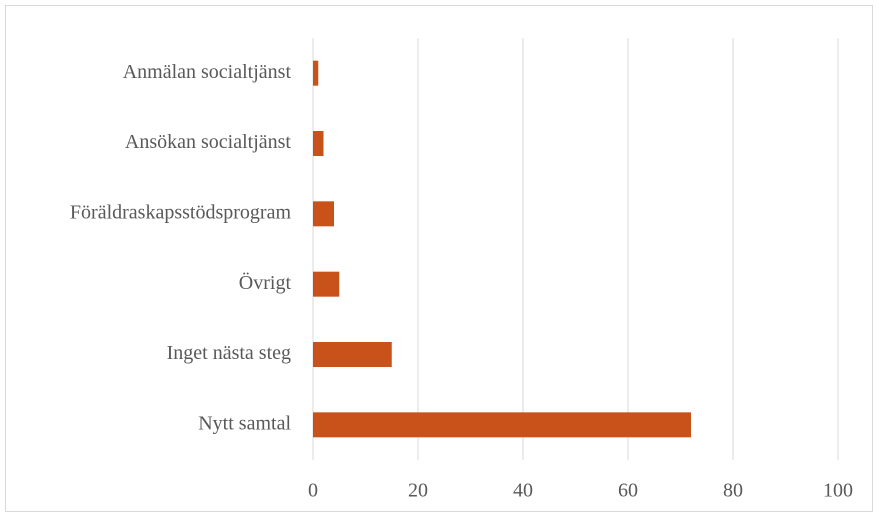 The width and height of the screenshot is (879, 516). I want to click on y-tick-label: Nytt samtal, so click(244, 423).